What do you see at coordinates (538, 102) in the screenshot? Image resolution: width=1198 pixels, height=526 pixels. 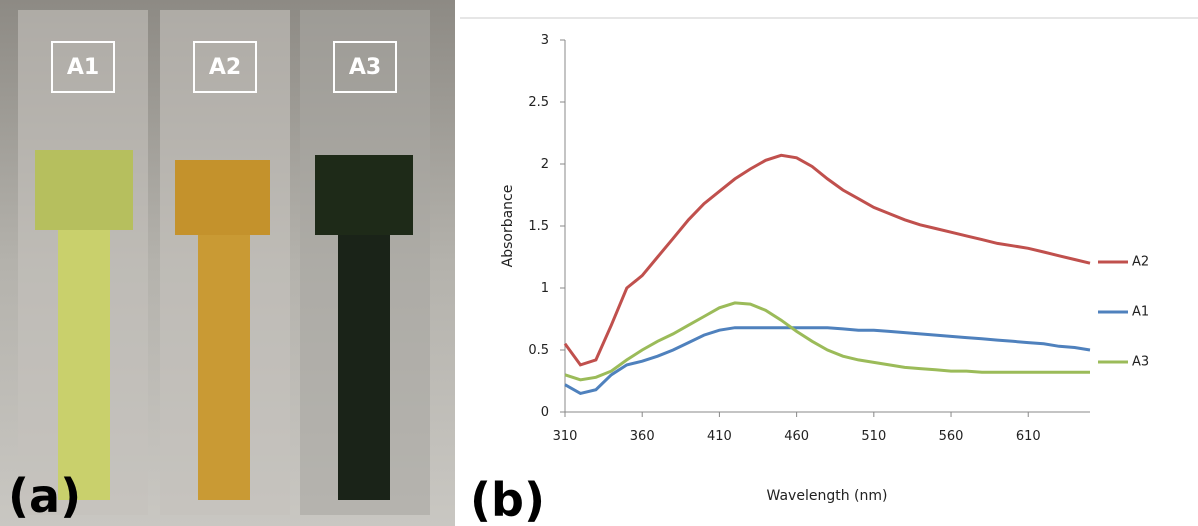 I see `y-tick-label: 2.5` at bounding box center [538, 102].